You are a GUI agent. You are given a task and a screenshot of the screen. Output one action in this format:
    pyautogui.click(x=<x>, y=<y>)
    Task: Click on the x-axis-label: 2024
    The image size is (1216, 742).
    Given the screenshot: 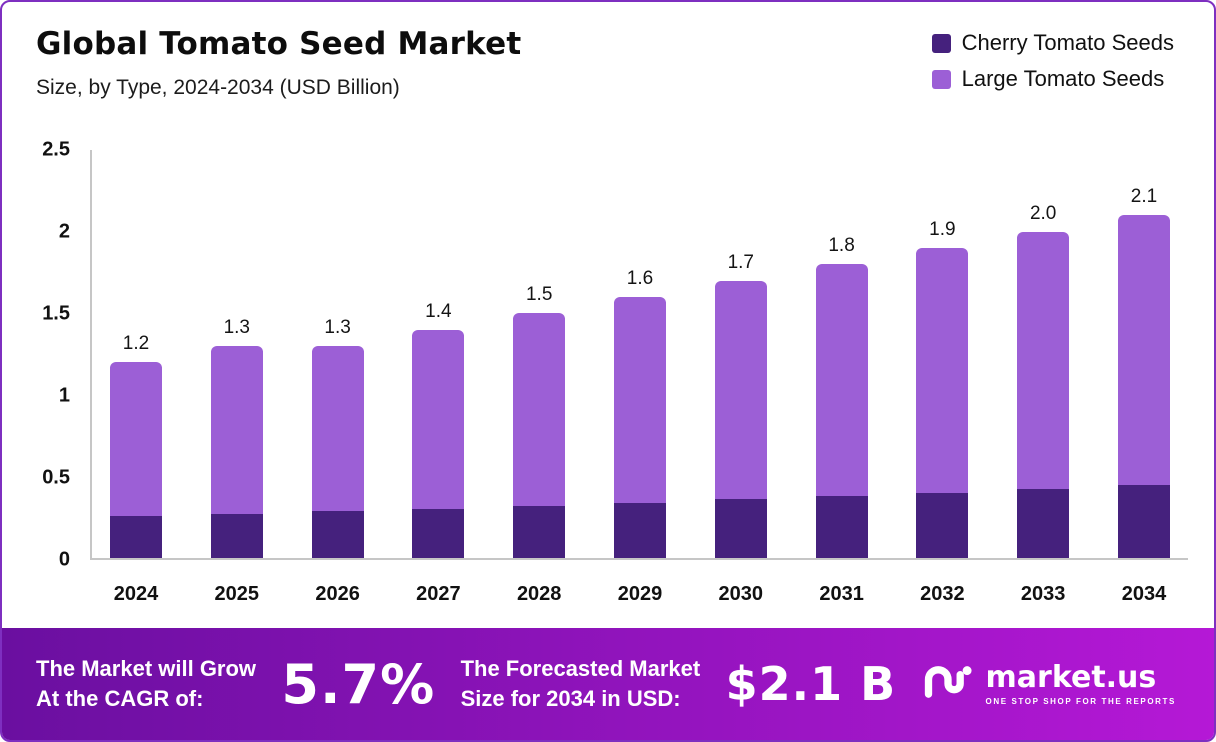 What is the action you would take?
    pyautogui.click(x=136, y=594)
    